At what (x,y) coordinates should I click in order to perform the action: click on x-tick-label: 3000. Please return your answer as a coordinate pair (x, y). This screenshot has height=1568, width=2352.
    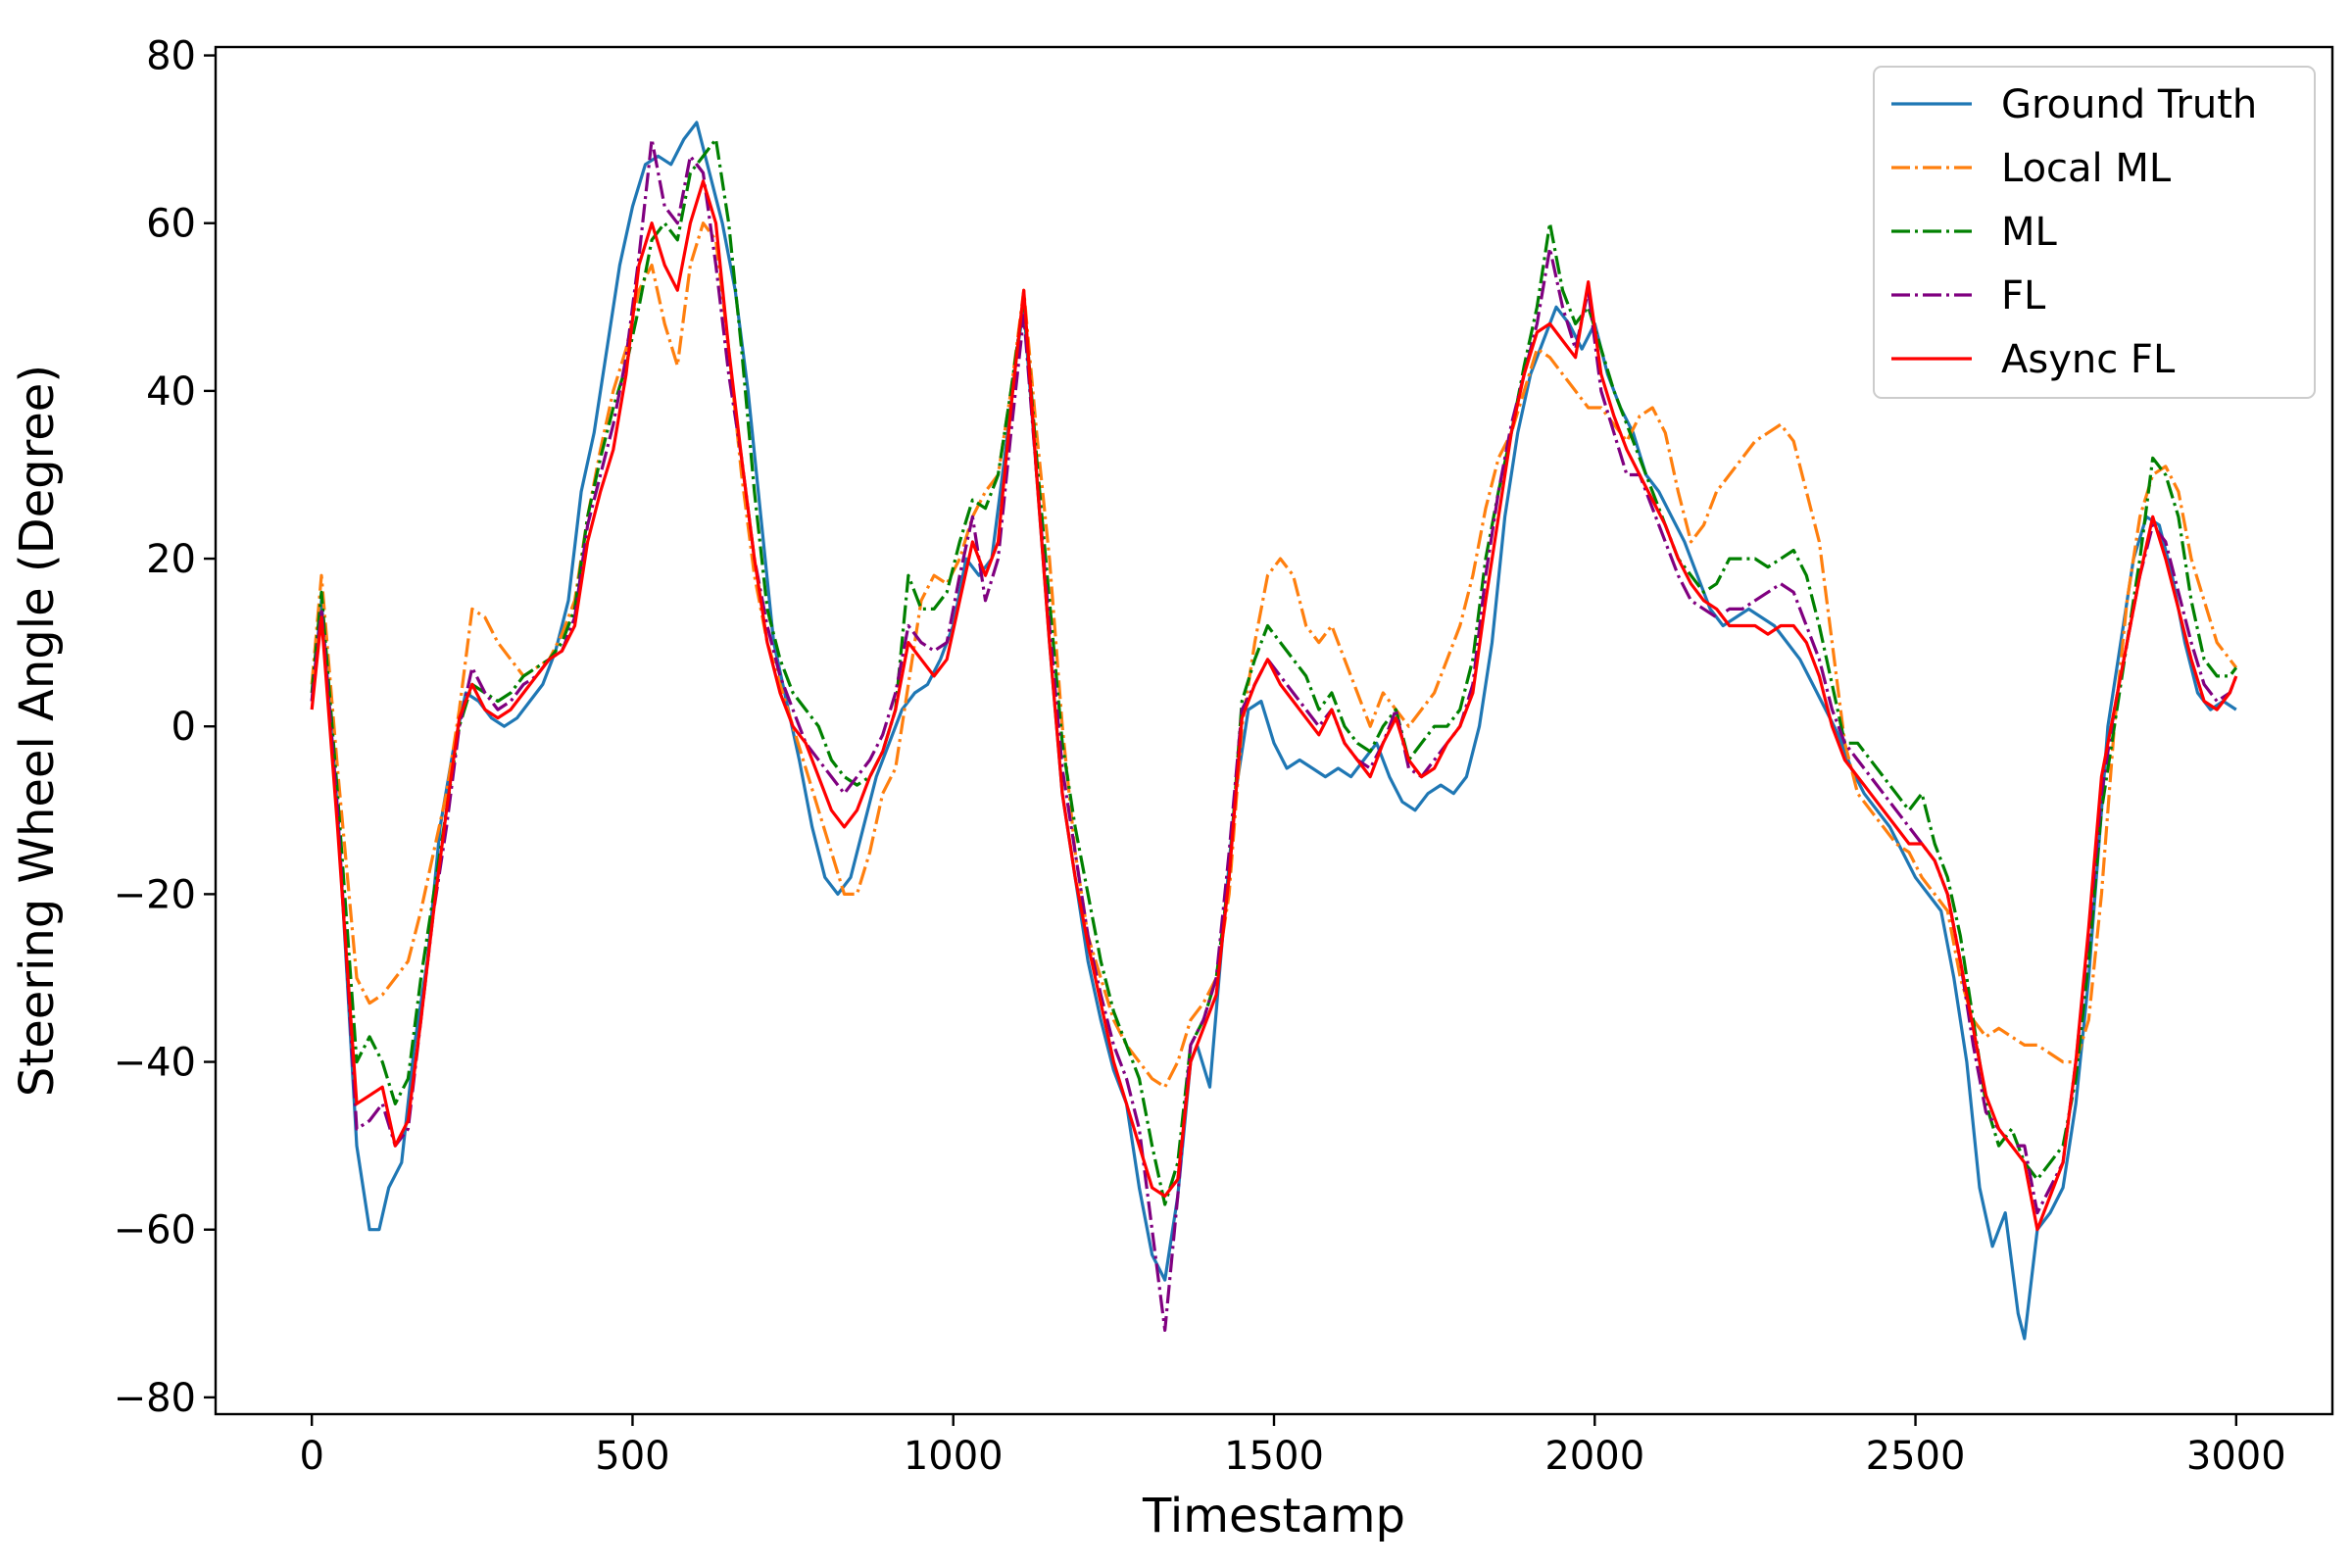
    Looking at the image, I should click on (2236, 1456).